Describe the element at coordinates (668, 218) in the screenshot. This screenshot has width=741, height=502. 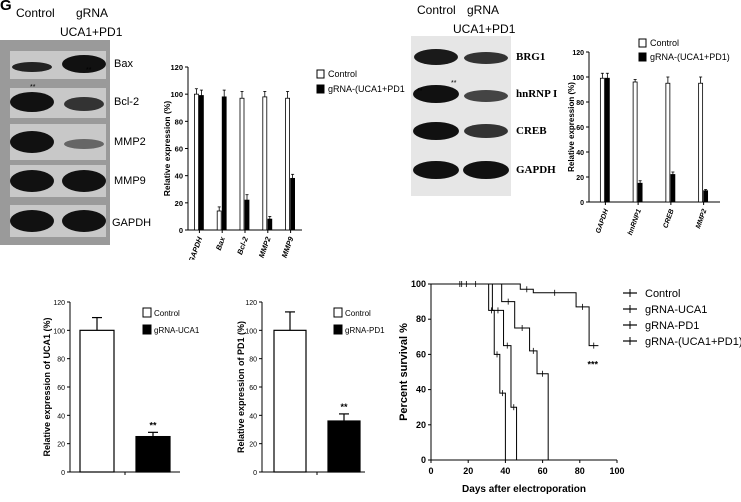
I see `x-tick-label: CREB` at that location.